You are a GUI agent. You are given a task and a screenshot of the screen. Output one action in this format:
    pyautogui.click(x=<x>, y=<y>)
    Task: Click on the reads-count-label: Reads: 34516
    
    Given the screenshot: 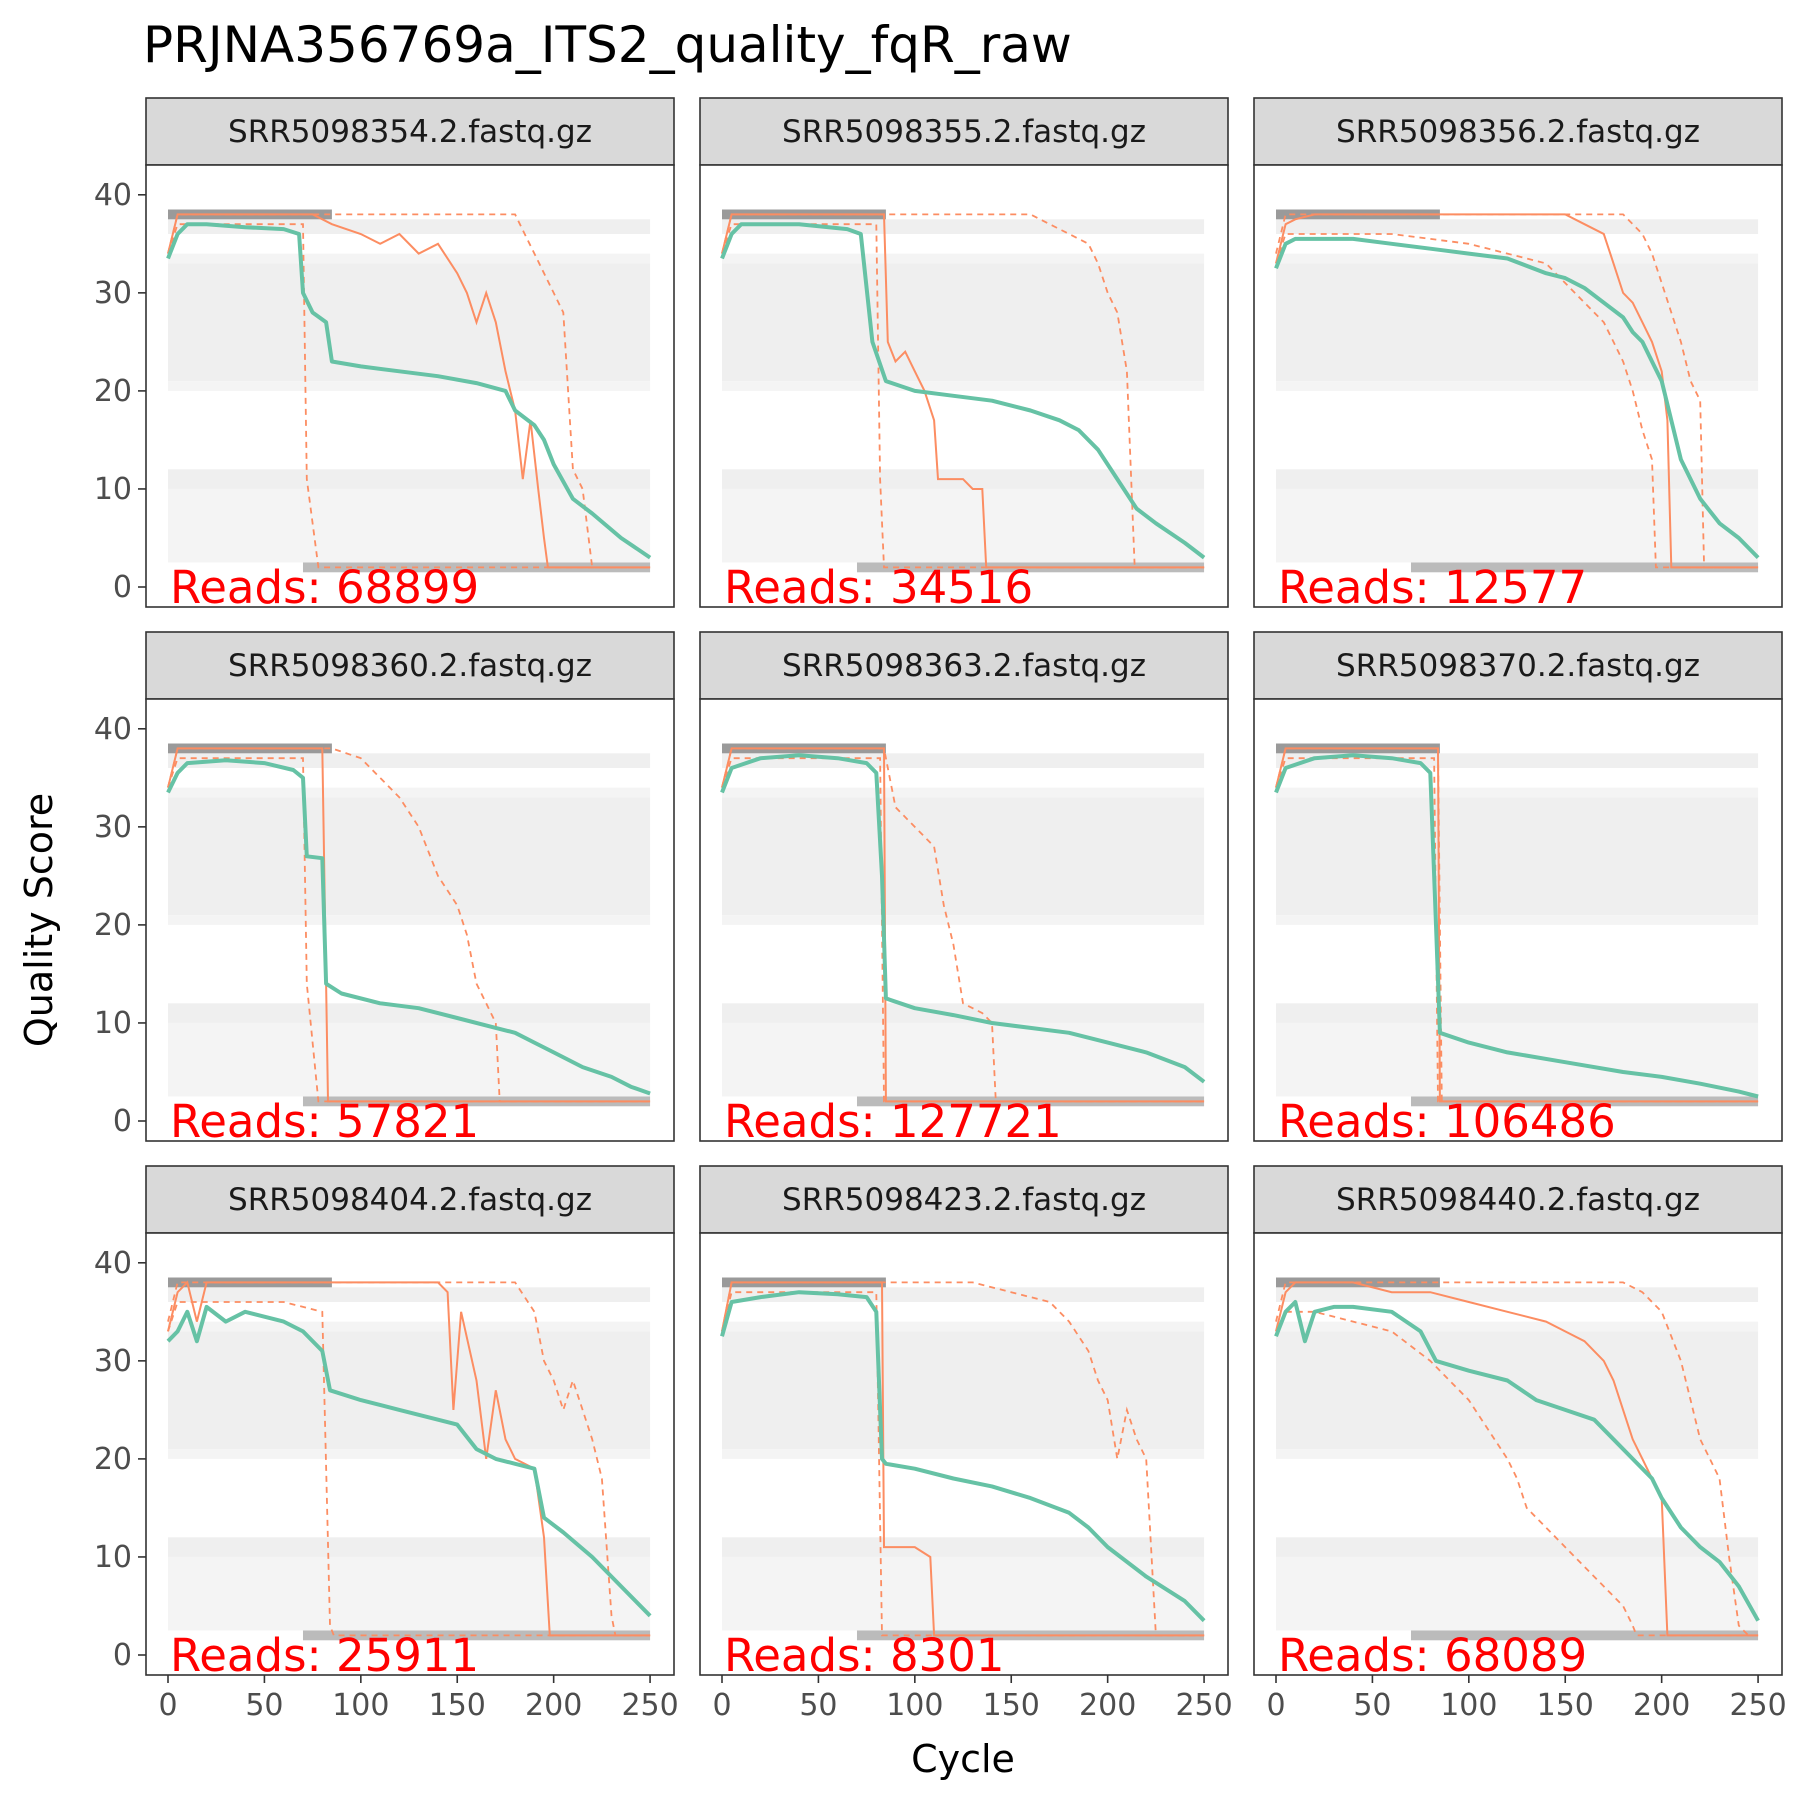 What is the action you would take?
    pyautogui.click(x=878, y=587)
    